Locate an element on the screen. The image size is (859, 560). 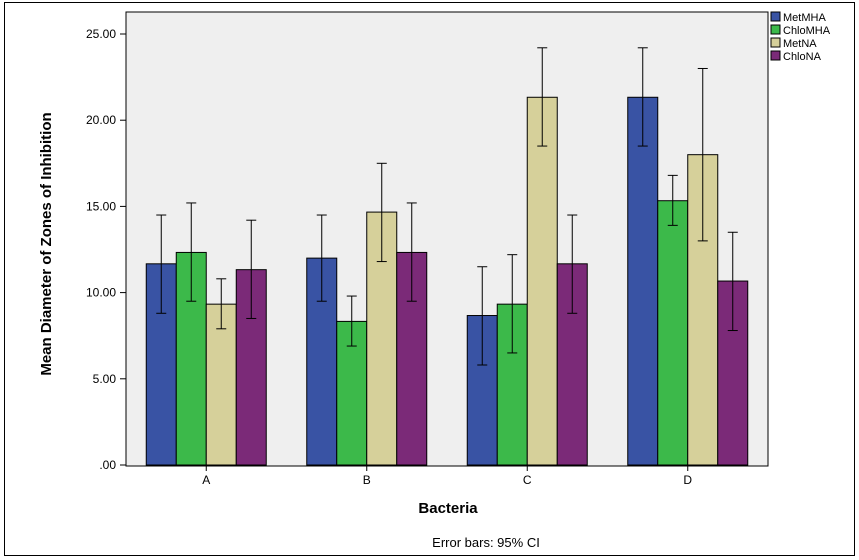
bar-MetNA-B is located at coordinates (382, 338).